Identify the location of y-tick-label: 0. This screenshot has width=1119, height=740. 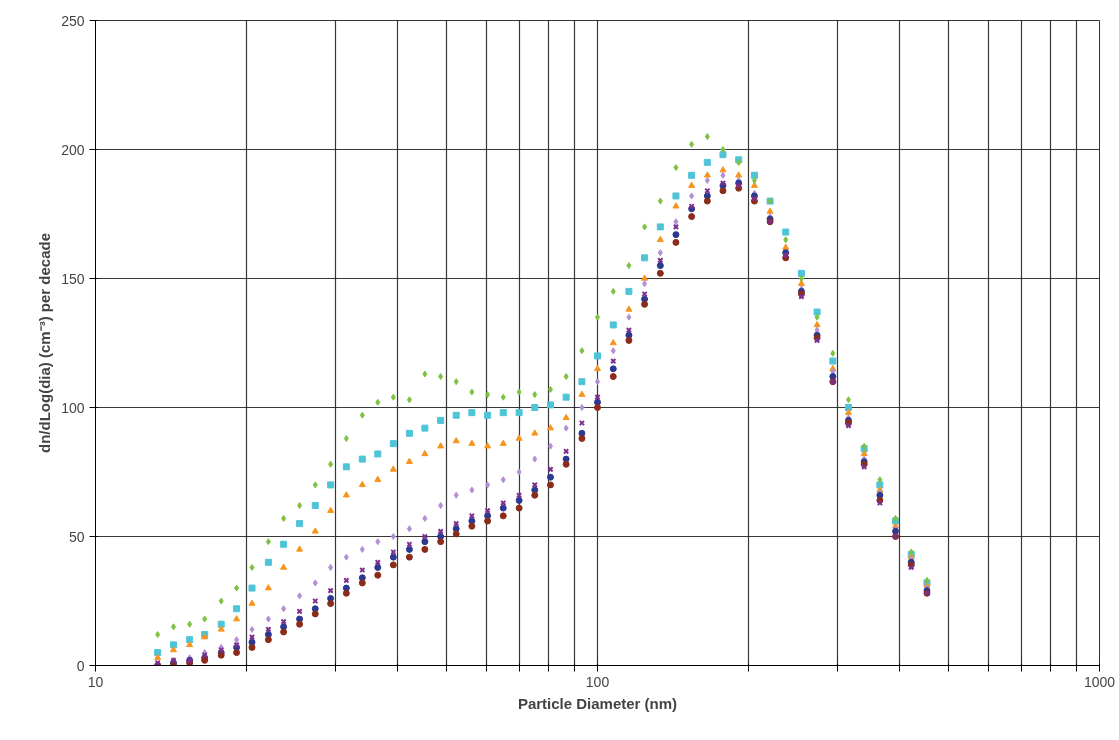
(80, 665).